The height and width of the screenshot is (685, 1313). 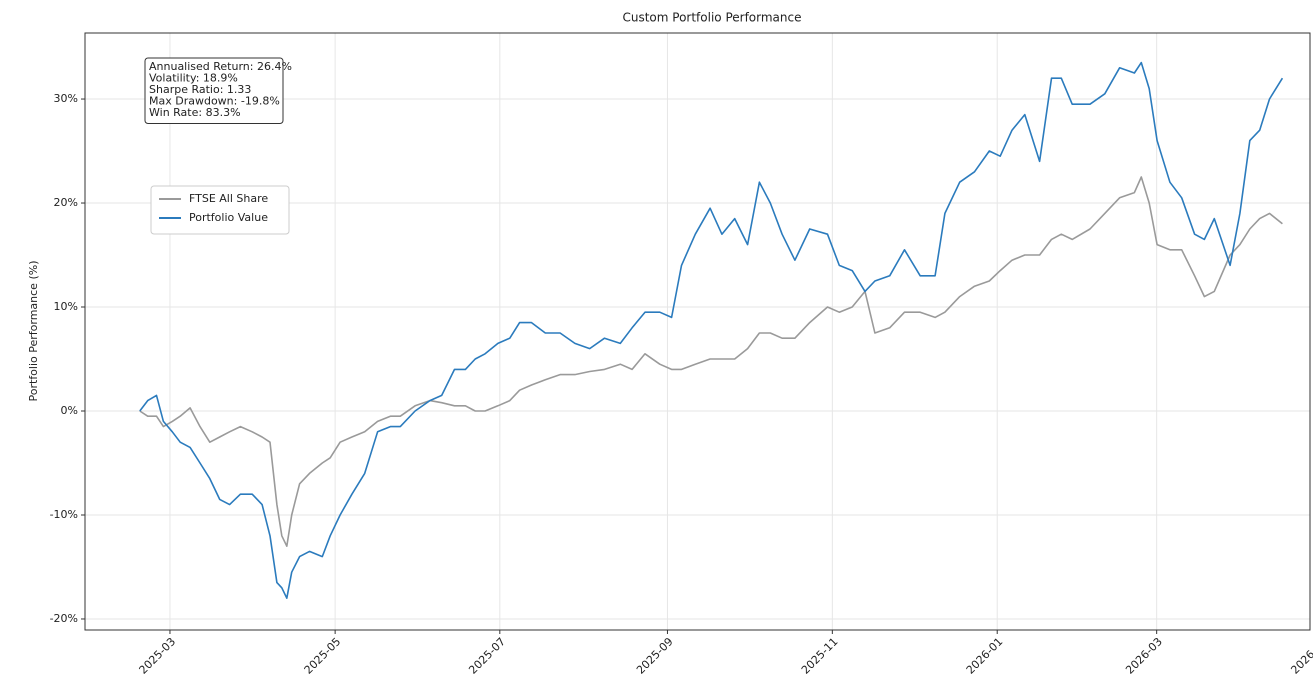 I want to click on y-tick-label: 30%, so click(x=66, y=98).